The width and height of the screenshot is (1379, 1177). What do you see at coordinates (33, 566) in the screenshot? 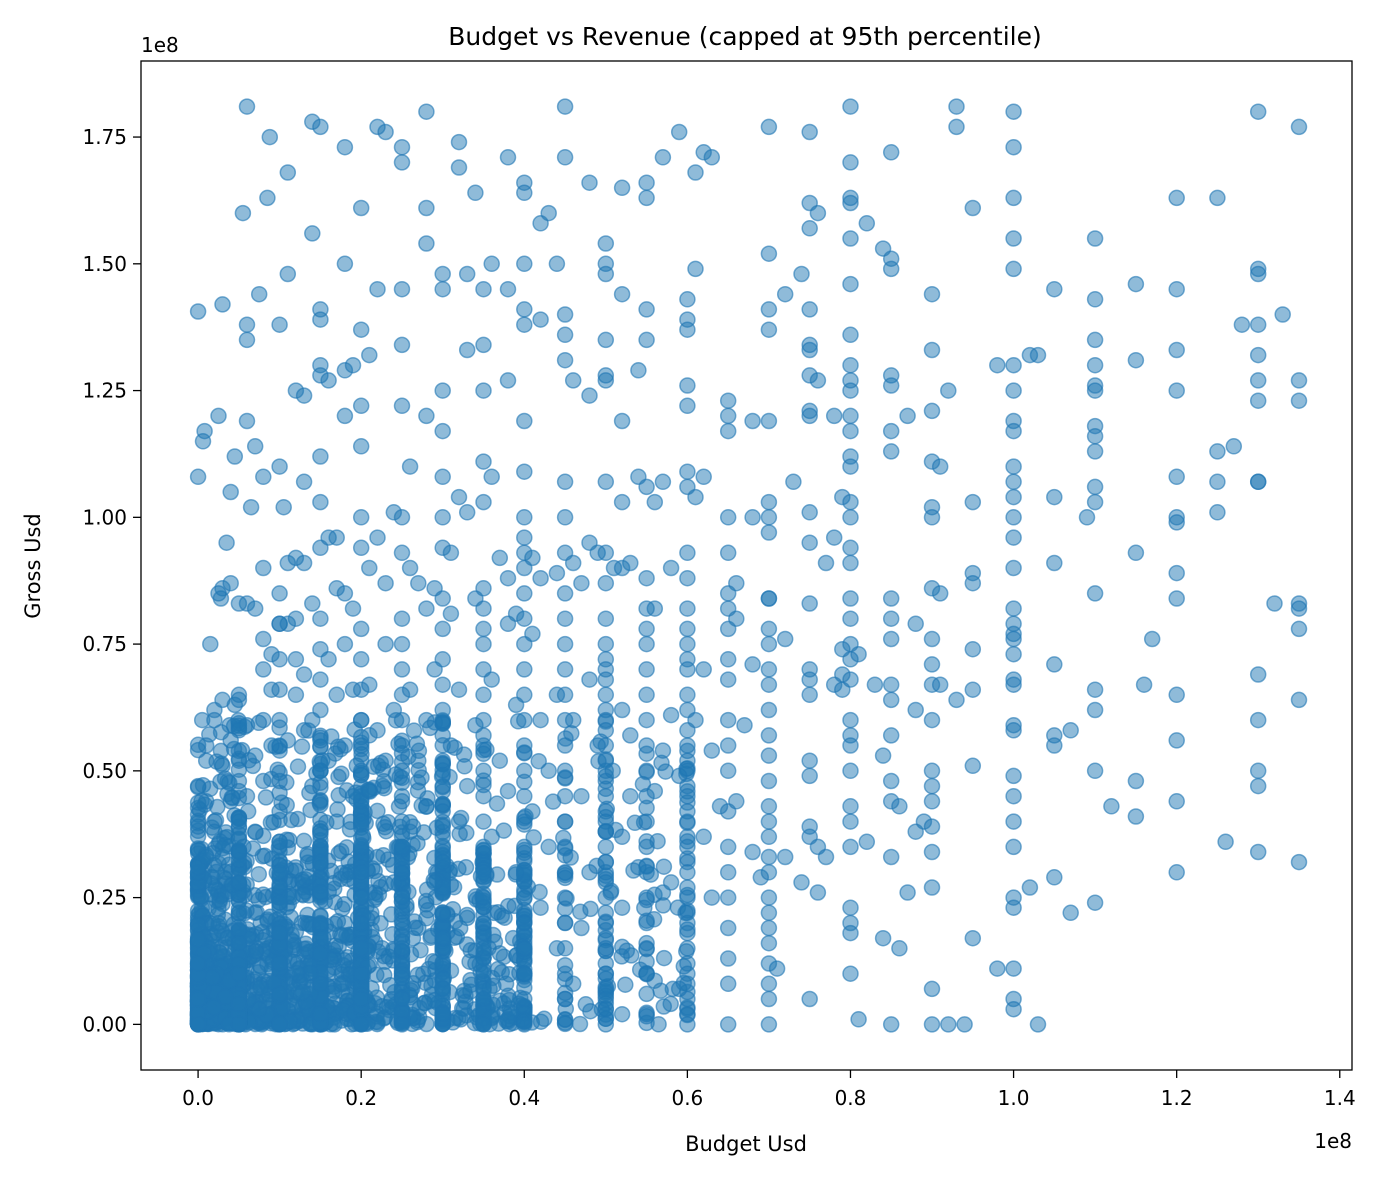
I see `y-axis-label: Gross Usd` at bounding box center [33, 566].